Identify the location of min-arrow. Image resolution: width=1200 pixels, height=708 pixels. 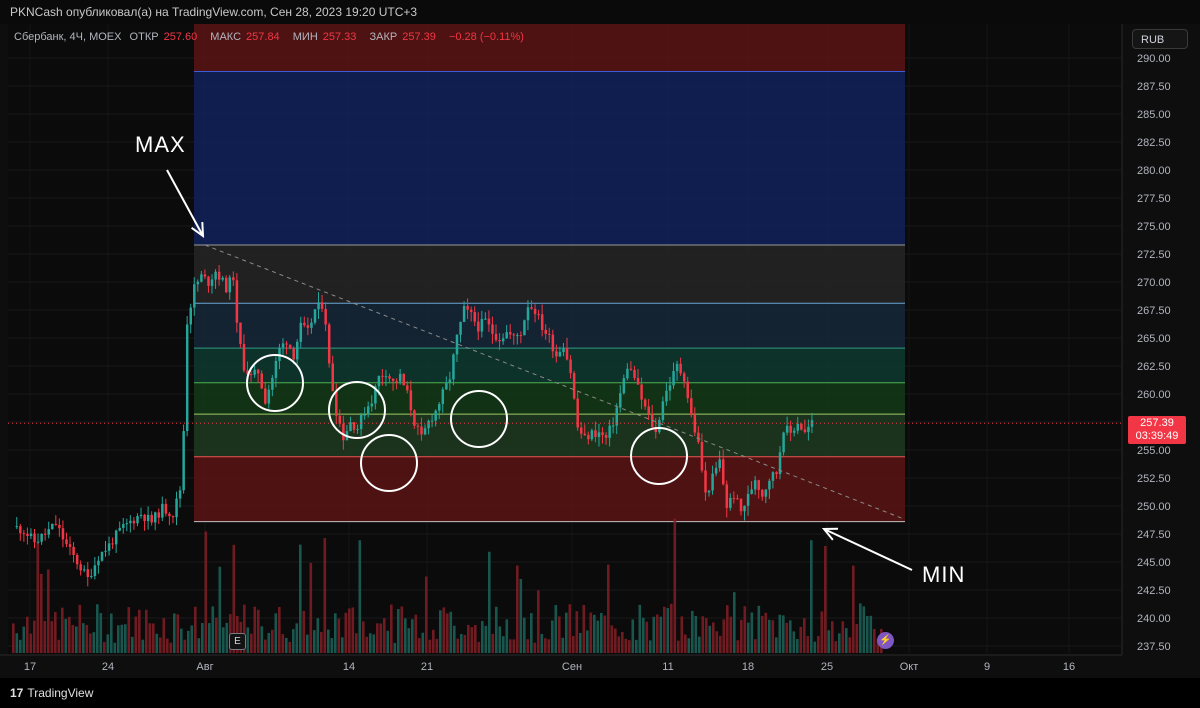
(868, 549).